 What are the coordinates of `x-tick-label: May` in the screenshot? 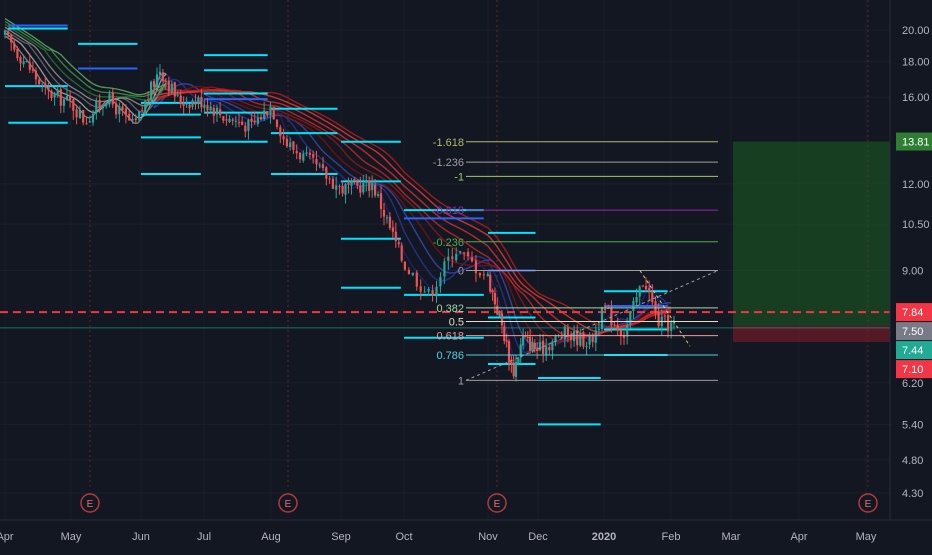 It's located at (71, 537).